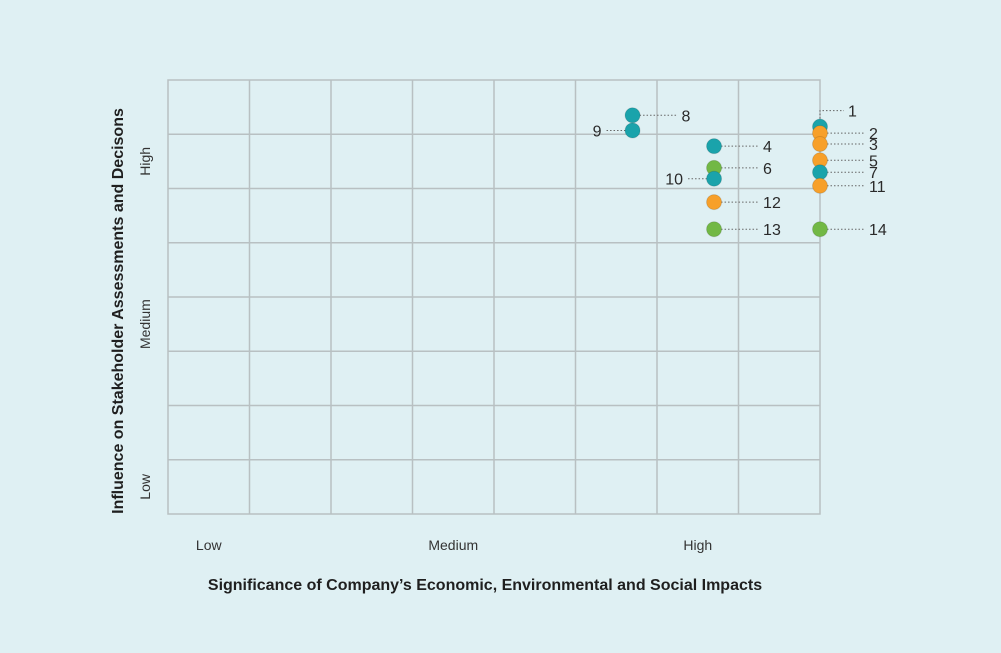  I want to click on x-tick-label: High, so click(697, 545).